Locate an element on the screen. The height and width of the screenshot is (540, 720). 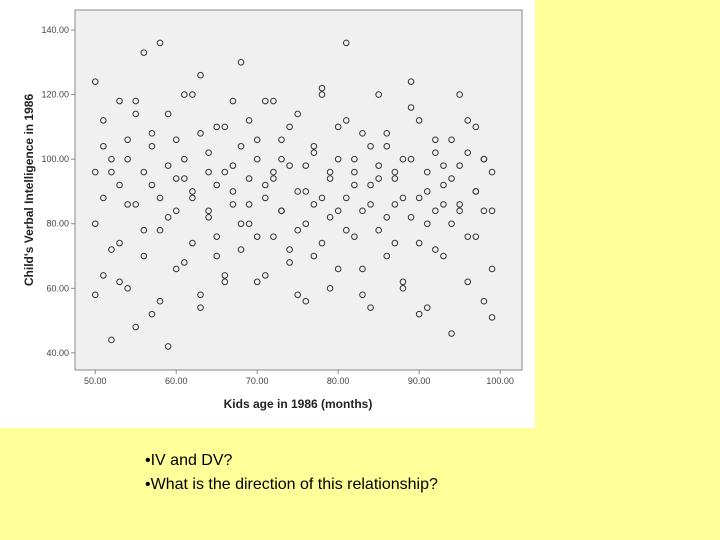
y-tick-label: 80.00 is located at coordinates (57, 224).